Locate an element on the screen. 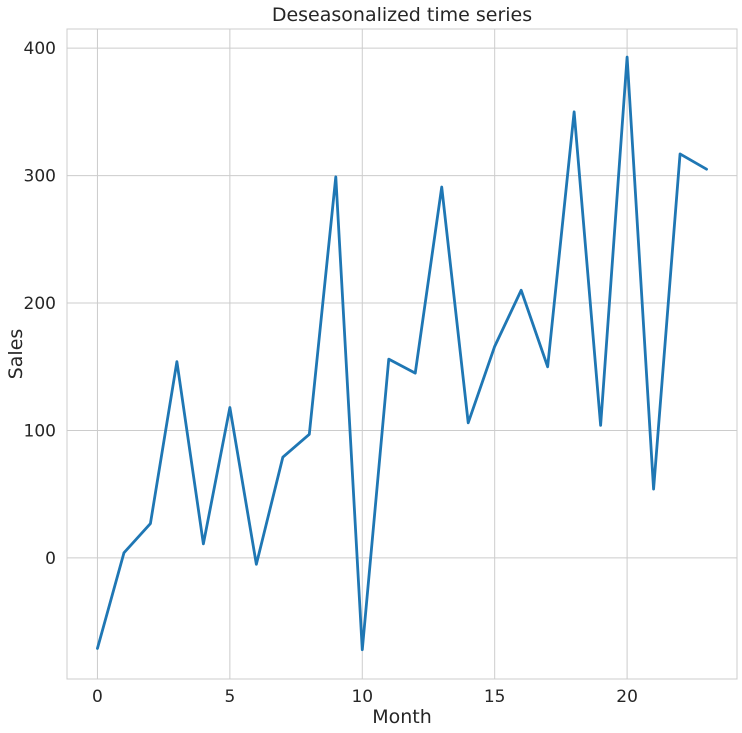  x-tick-label: 0 is located at coordinates (97, 697).